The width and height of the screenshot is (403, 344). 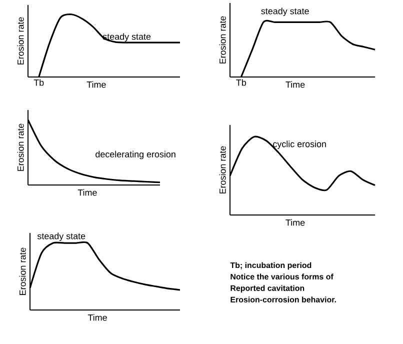 I want to click on annotation: decelerating erosion, so click(x=136, y=155).